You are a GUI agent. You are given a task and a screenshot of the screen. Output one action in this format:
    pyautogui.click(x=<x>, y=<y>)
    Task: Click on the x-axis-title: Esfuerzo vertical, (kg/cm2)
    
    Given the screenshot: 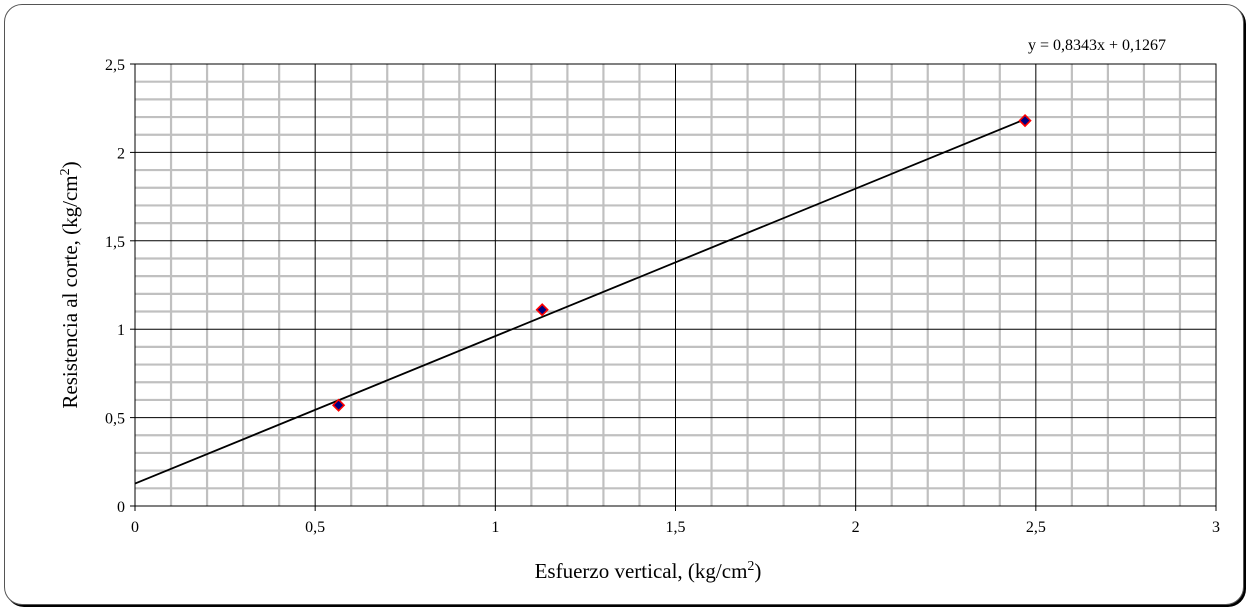 What is the action you would take?
    pyautogui.click(x=648, y=571)
    